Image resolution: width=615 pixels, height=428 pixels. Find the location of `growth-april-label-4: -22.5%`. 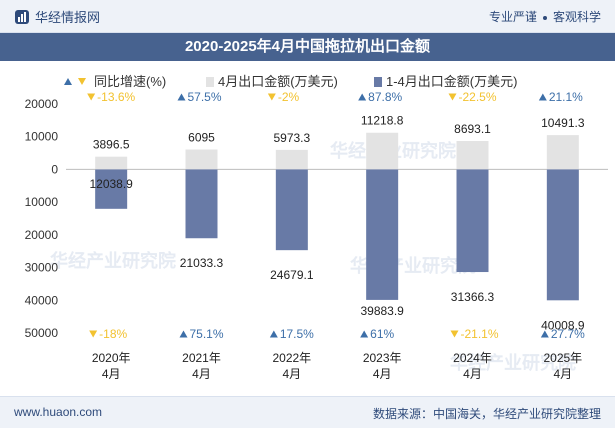

growth-april-label-4: -22.5% is located at coordinates (478, 97).